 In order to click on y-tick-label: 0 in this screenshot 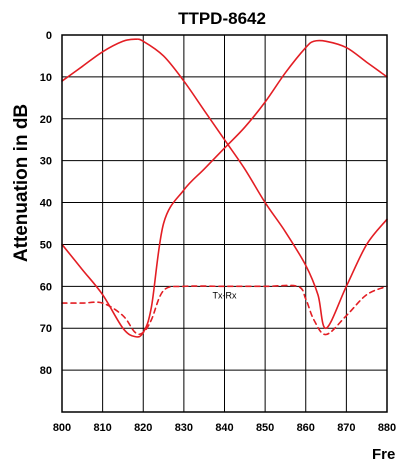, I will do `click(49, 36)`.